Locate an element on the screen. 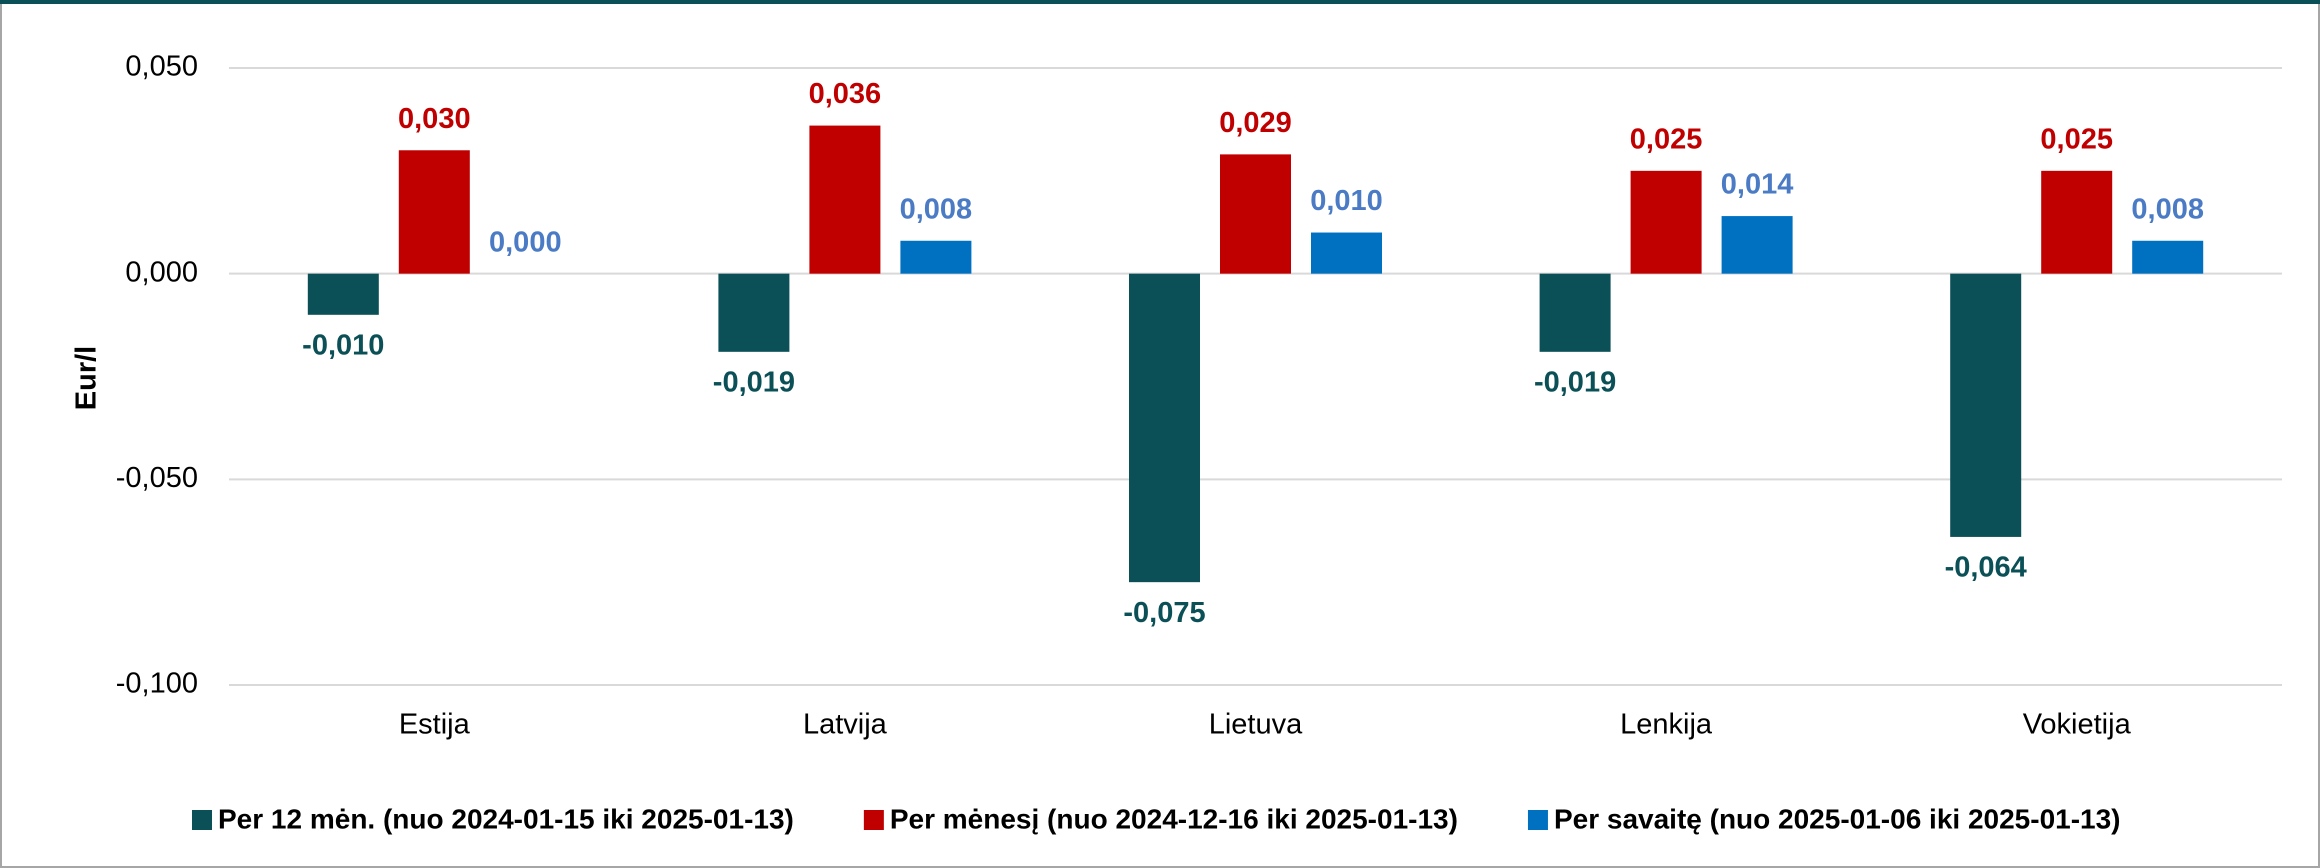  y-axis-label: Eur/l is located at coordinates (87, 378).